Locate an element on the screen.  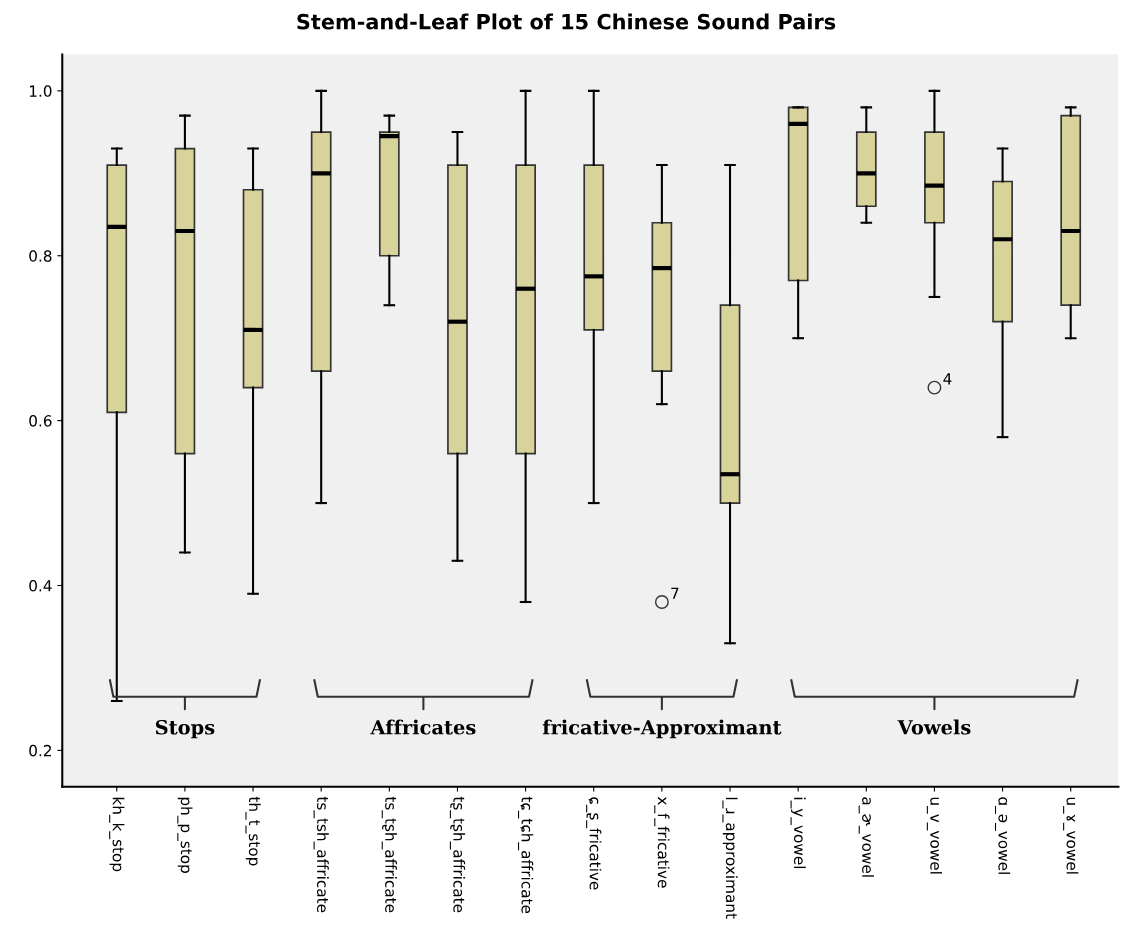
x-tick-label: u_ɤ_vowel is located at coordinates (1071, 835).